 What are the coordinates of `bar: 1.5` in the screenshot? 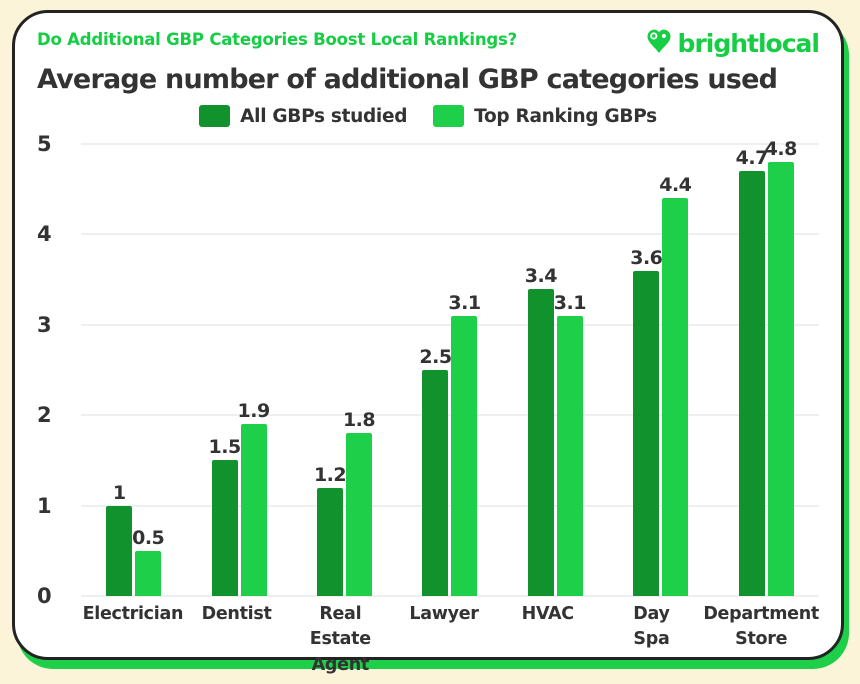 It's located at (225, 516).